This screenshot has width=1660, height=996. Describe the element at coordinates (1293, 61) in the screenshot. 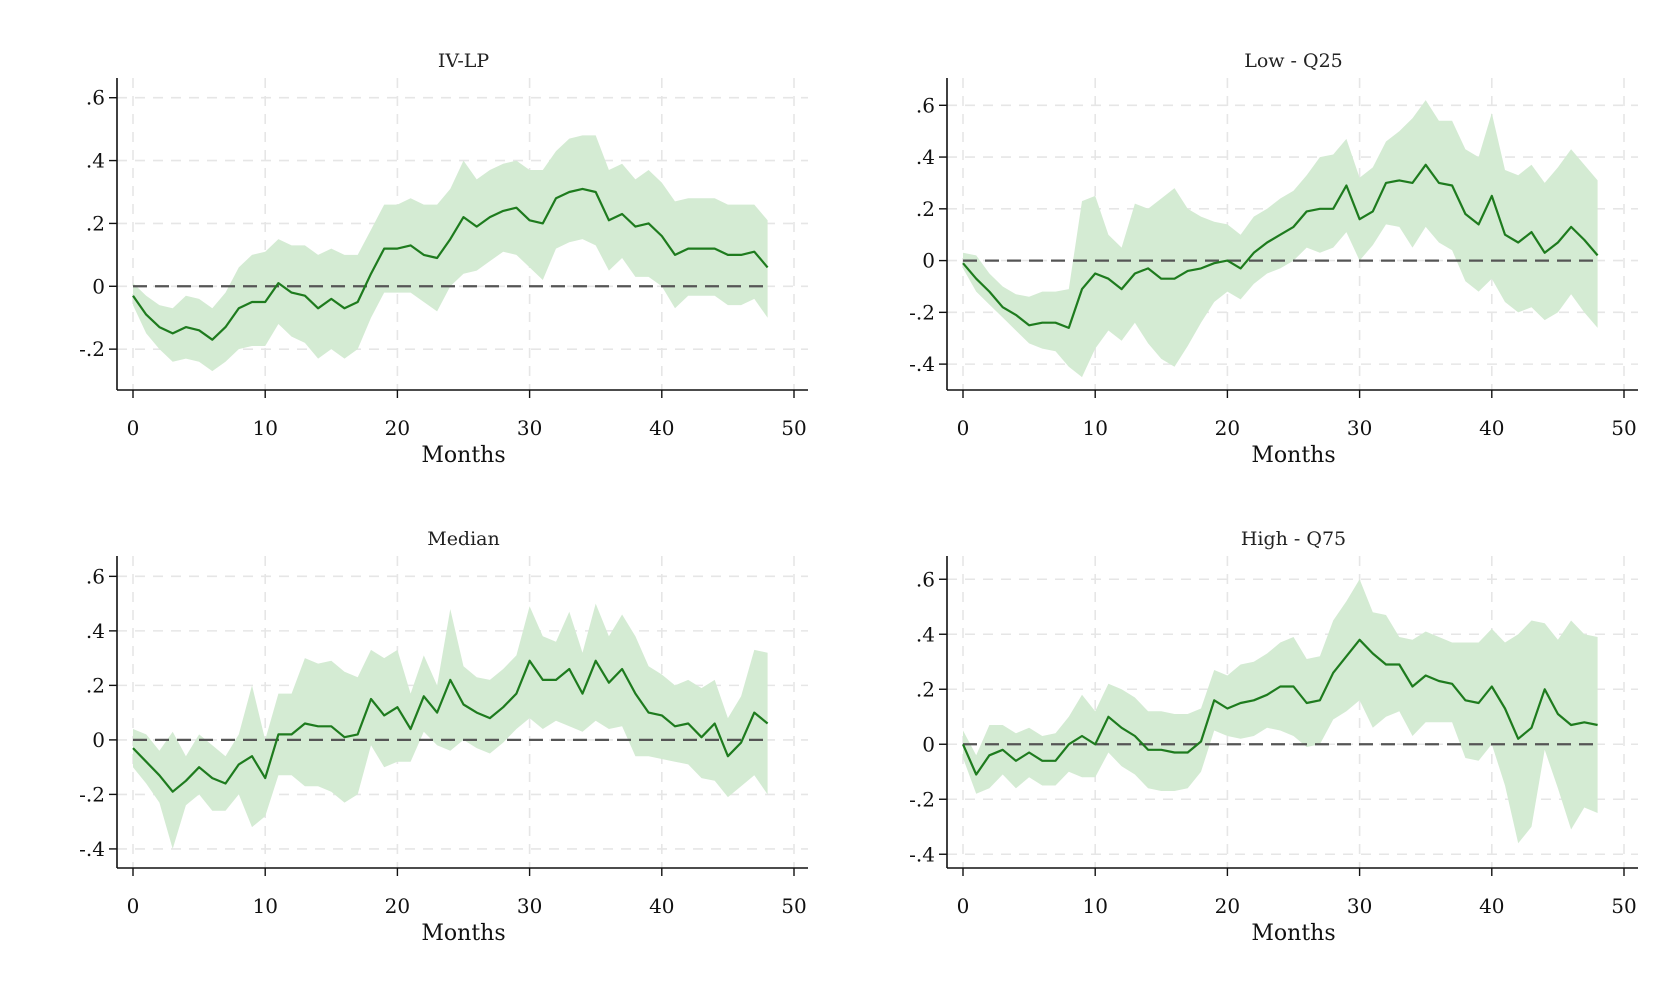

I see `chart-title: Low - Q25` at that location.